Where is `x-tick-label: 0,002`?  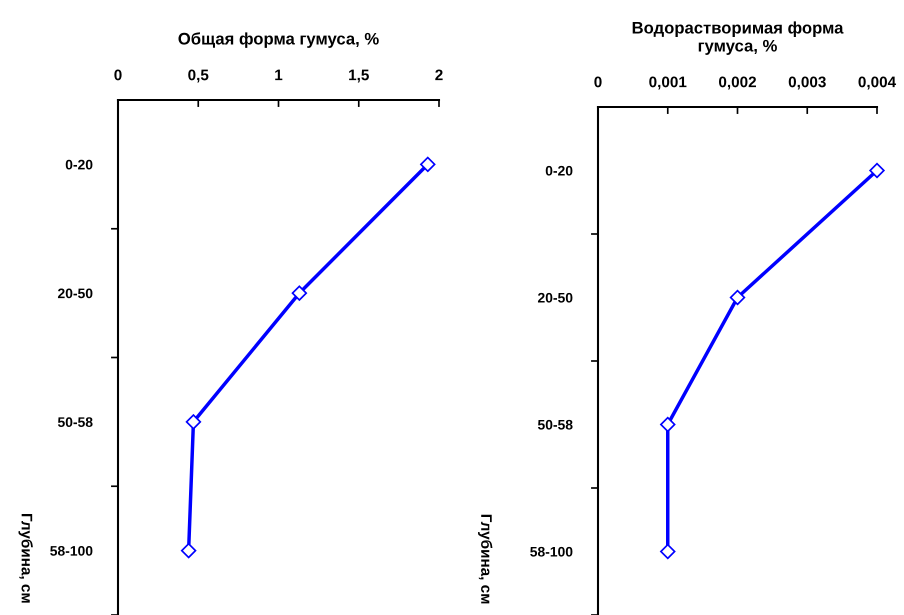 x-tick-label: 0,002 is located at coordinates (737, 83).